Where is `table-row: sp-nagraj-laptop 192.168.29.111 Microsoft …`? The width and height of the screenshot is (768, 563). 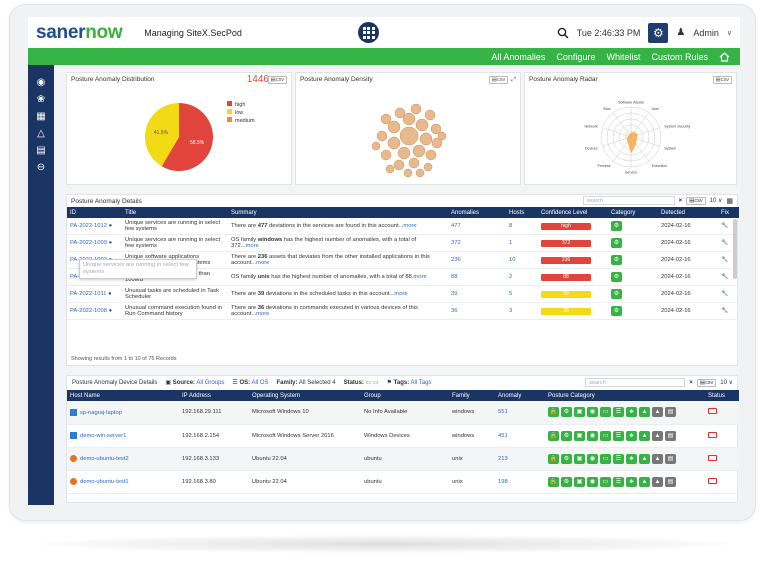 table-row: sp-nagraj-laptop 192.168.29.111 Microsoft … is located at coordinates (403, 413).